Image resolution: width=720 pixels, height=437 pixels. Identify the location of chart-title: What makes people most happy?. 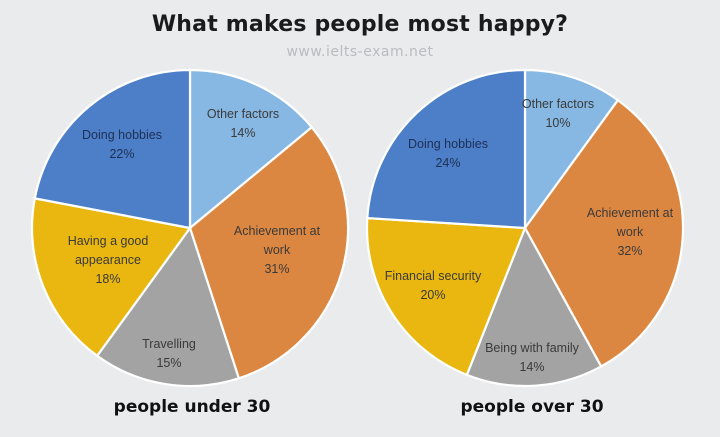
(360, 24).